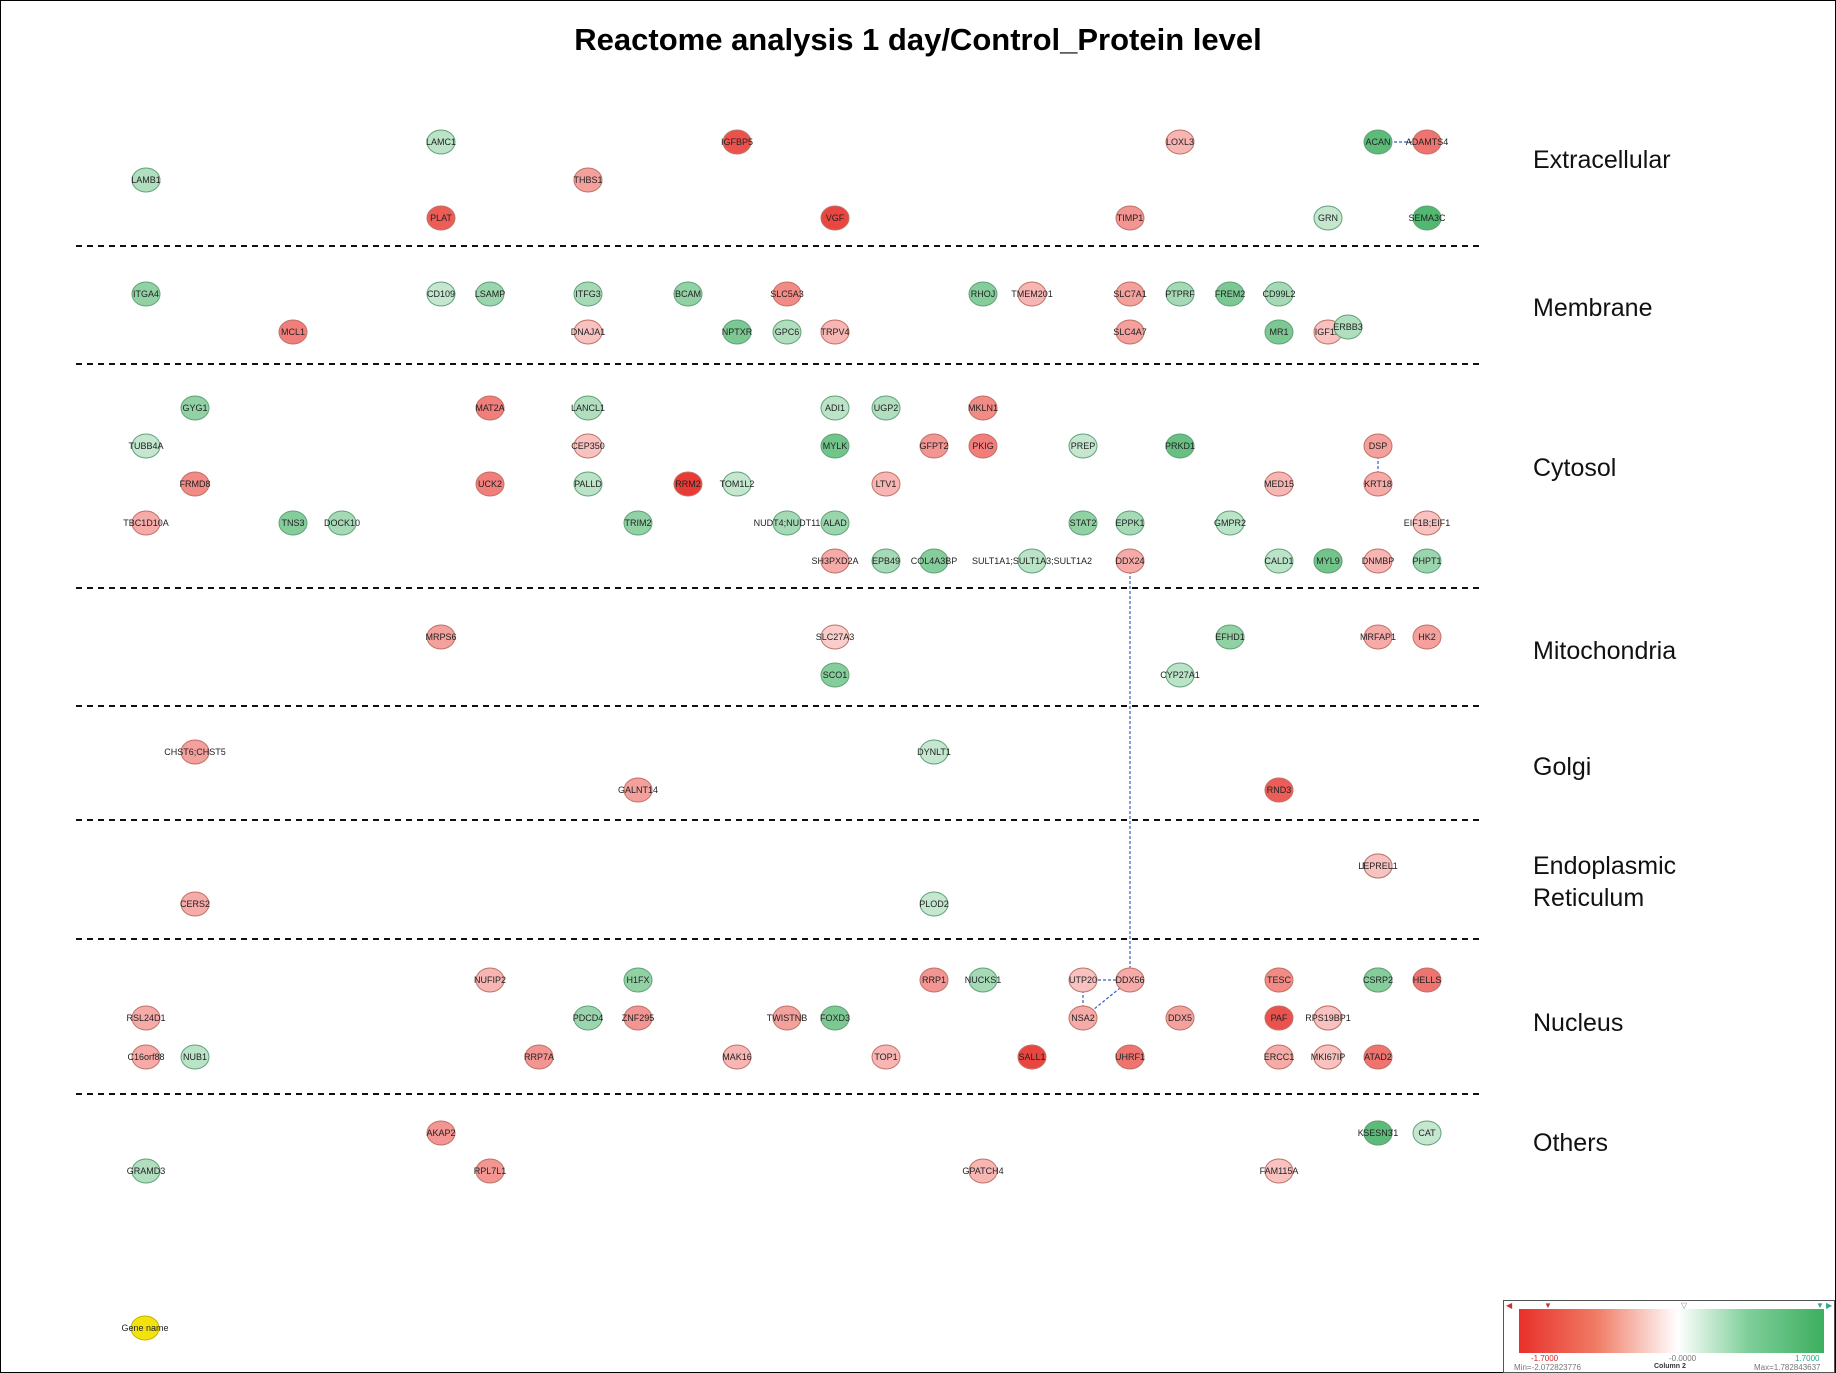  Describe the element at coordinates (490, 408) in the screenshot. I see `gene-node-mat2a: MAT2A` at that location.